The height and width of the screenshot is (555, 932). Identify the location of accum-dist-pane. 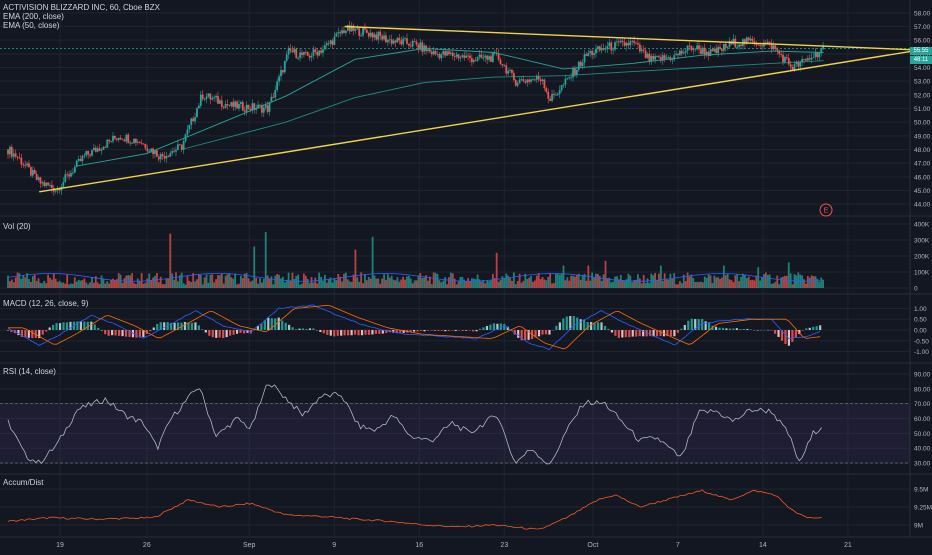
(414, 509).